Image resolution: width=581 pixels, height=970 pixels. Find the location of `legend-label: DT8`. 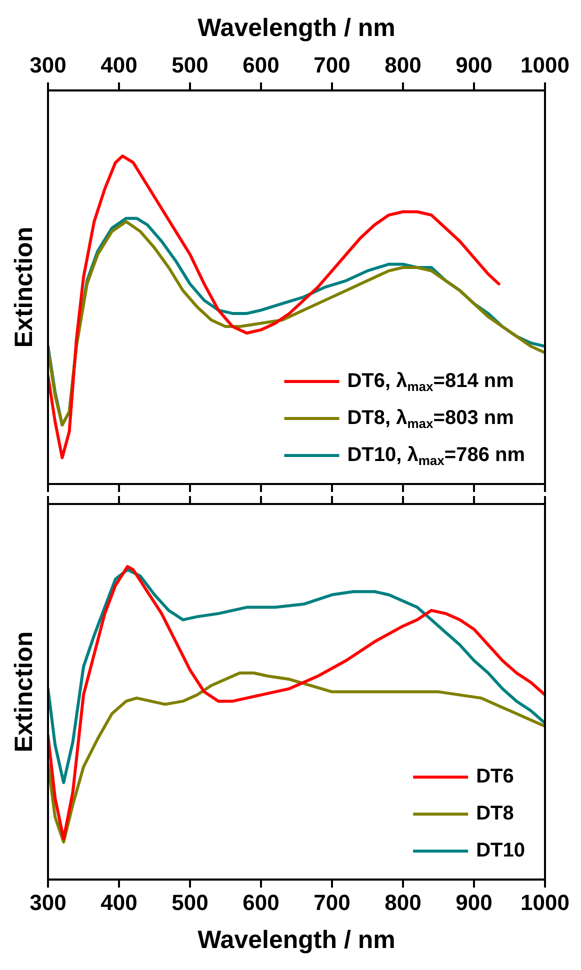

legend-label: DT8 is located at coordinates (495, 813).